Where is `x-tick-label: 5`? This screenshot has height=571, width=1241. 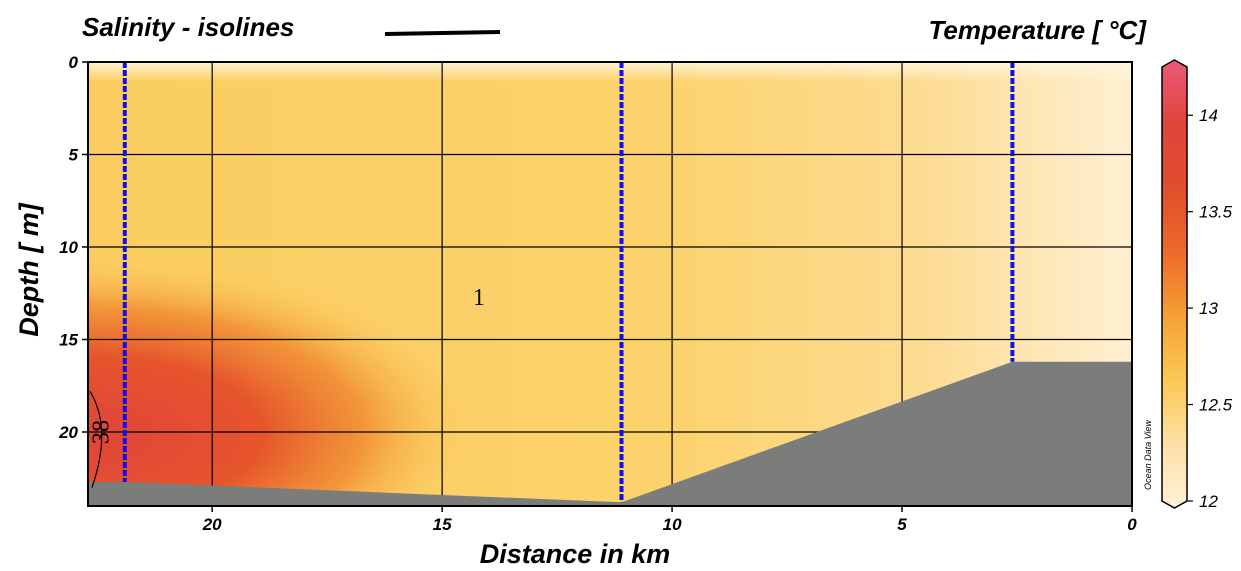 x-tick-label: 5 is located at coordinates (902, 524).